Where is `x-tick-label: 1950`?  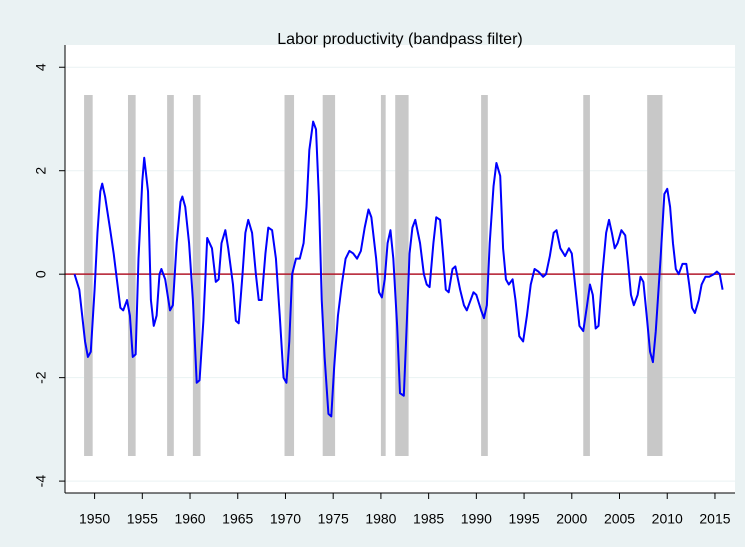 x-tick-label: 1950 is located at coordinates (94, 519).